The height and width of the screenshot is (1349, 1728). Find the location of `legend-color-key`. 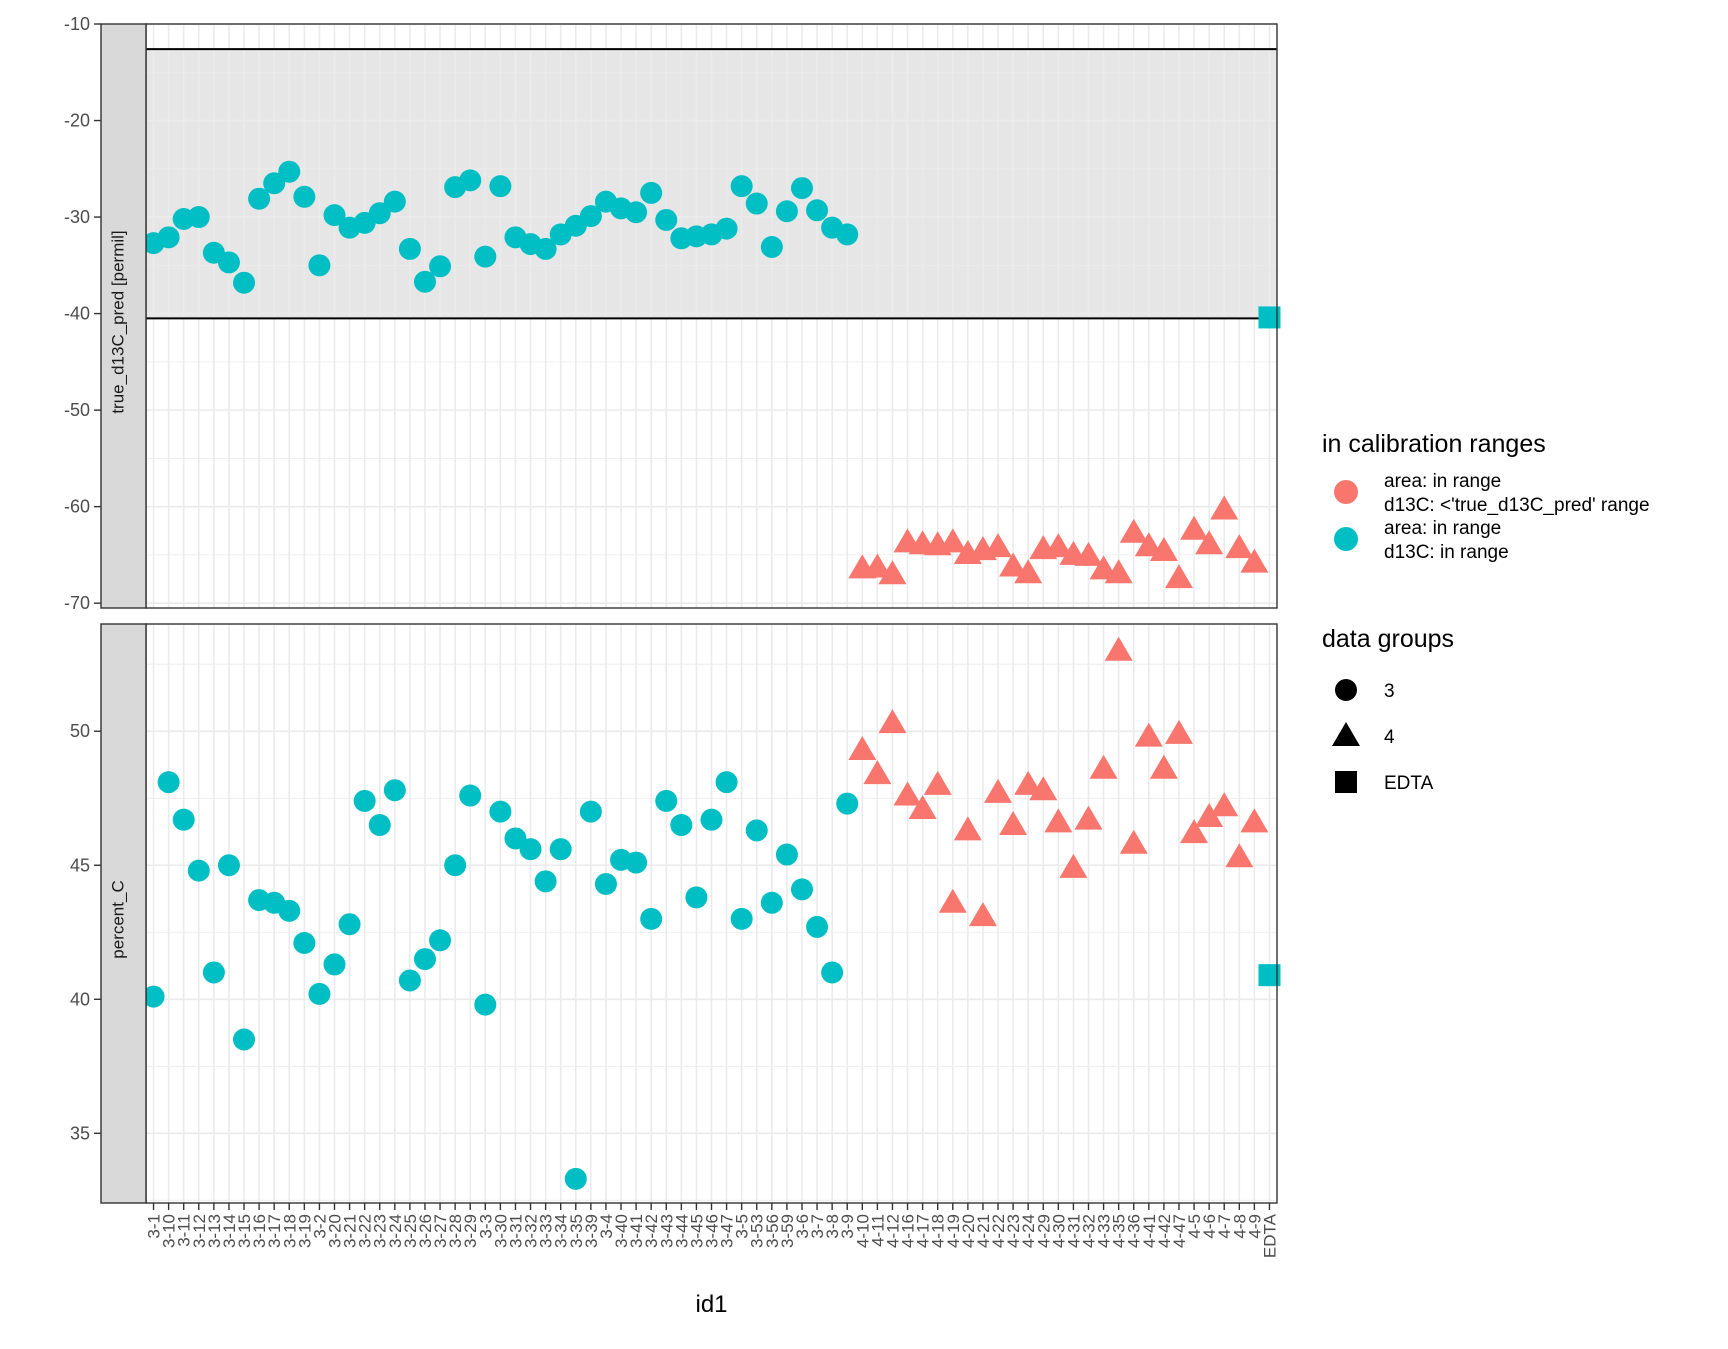

legend-color-key is located at coordinates (1346, 492).